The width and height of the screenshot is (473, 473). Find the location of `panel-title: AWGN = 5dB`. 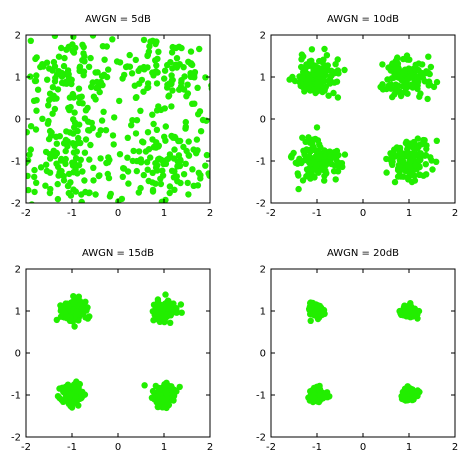

panel-title: AWGN = 5dB is located at coordinates (118, 19).